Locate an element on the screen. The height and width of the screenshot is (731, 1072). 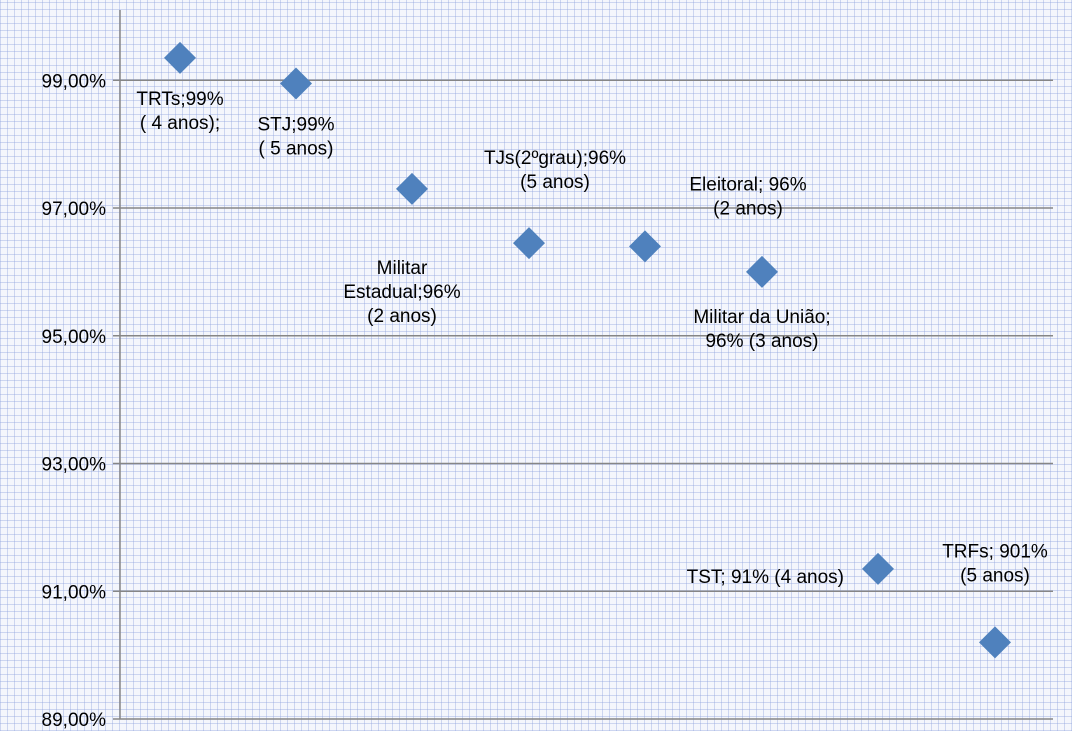
data-label-6: TST; 91% (4 anos) is located at coordinates (765, 577).